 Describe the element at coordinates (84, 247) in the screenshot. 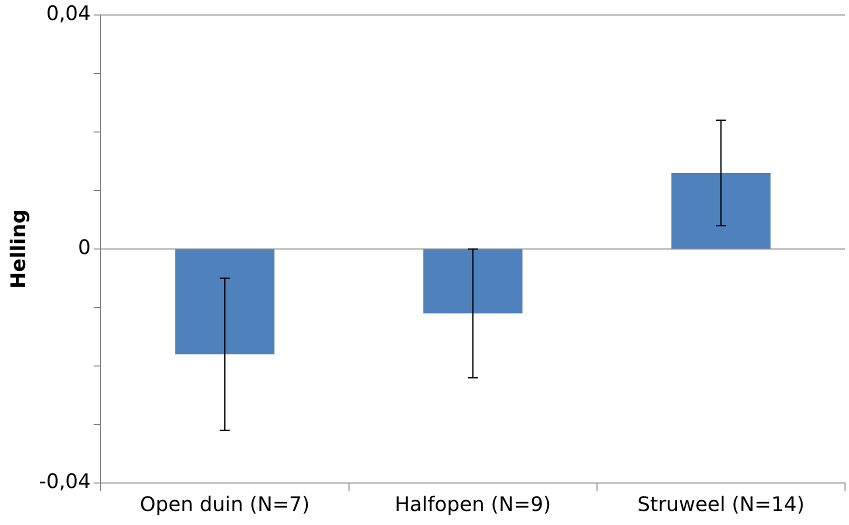

I see `y-tick-label: 0` at that location.